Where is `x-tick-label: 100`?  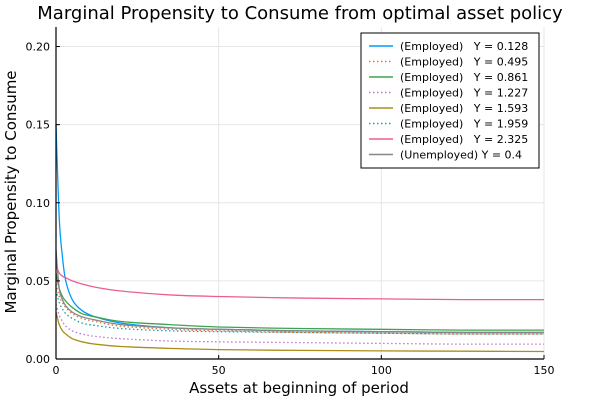 x-tick-label: 100 is located at coordinates (381, 370).